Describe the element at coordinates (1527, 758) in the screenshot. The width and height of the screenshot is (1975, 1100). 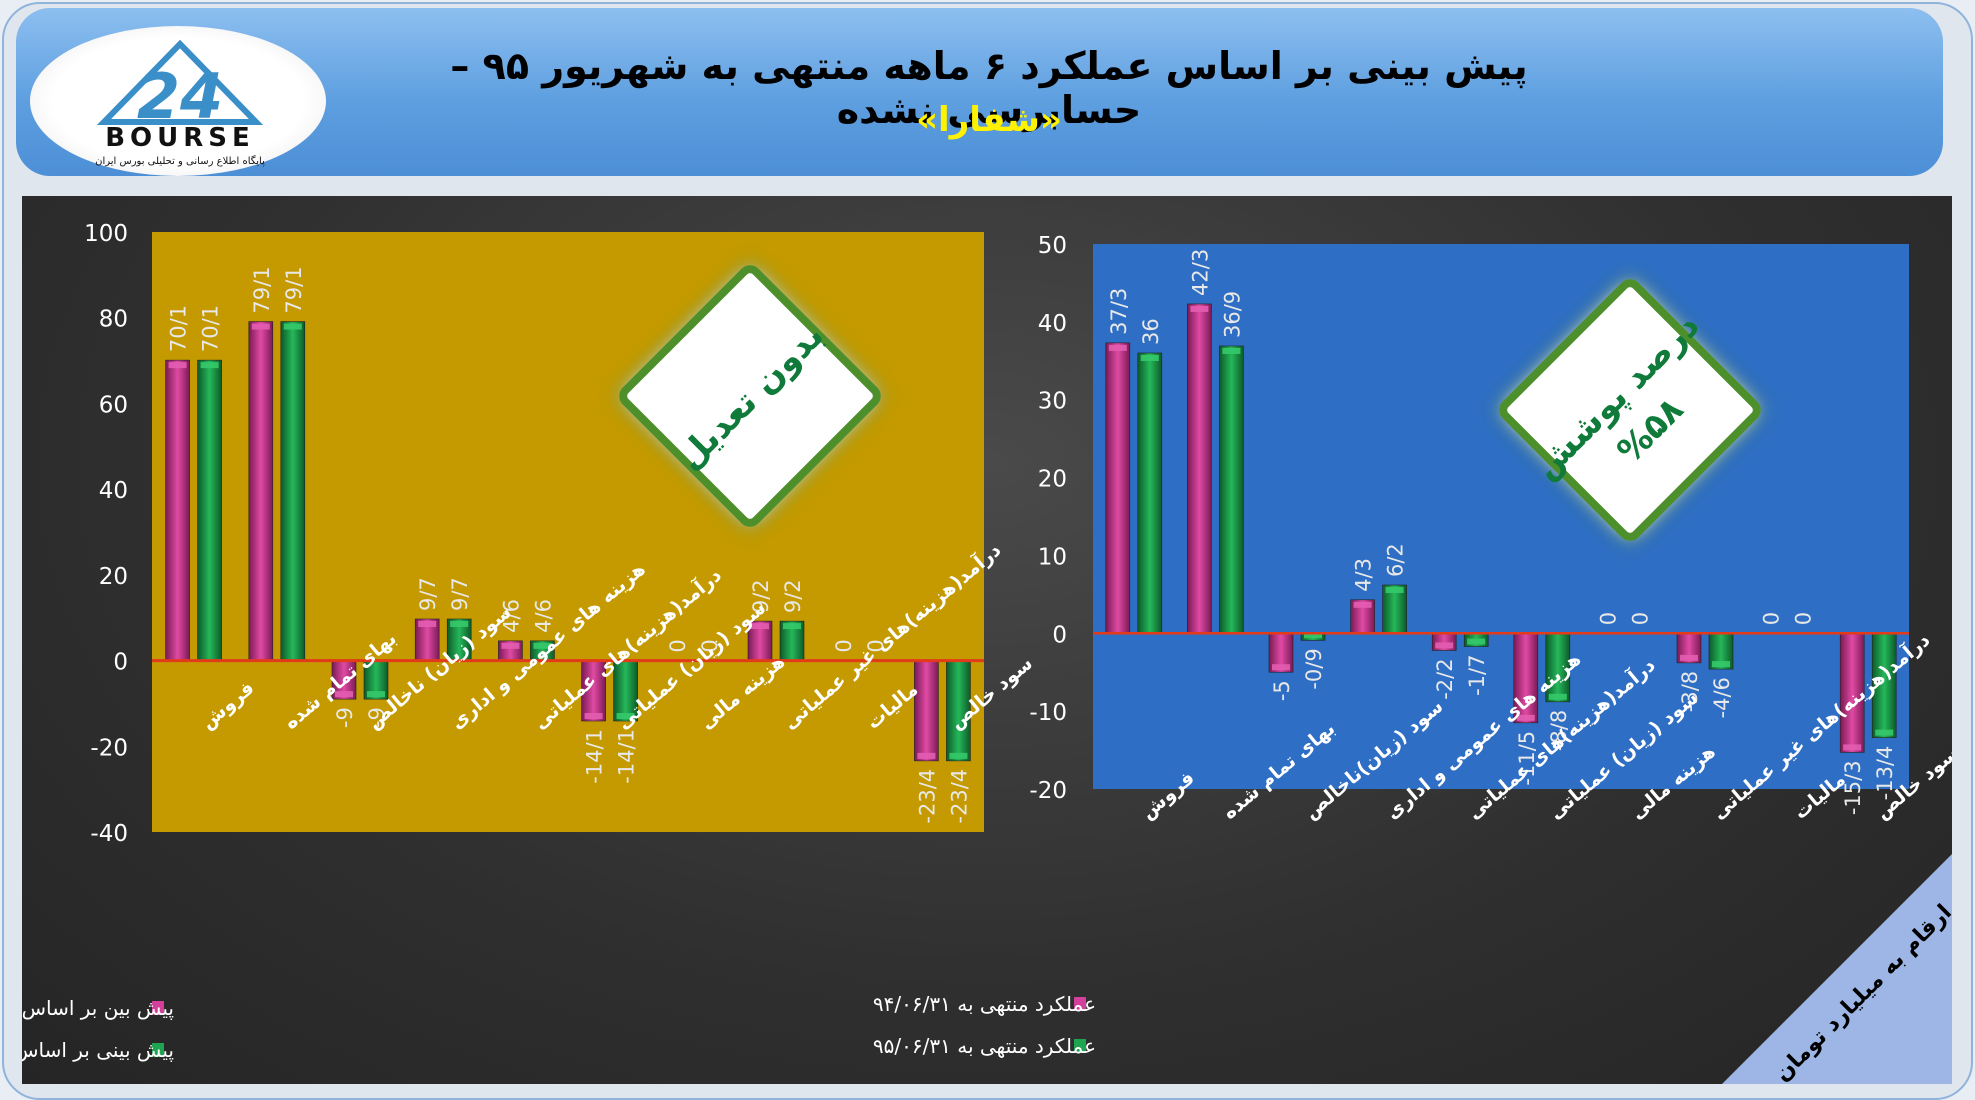
I see `right-value-label: -11/5` at that location.